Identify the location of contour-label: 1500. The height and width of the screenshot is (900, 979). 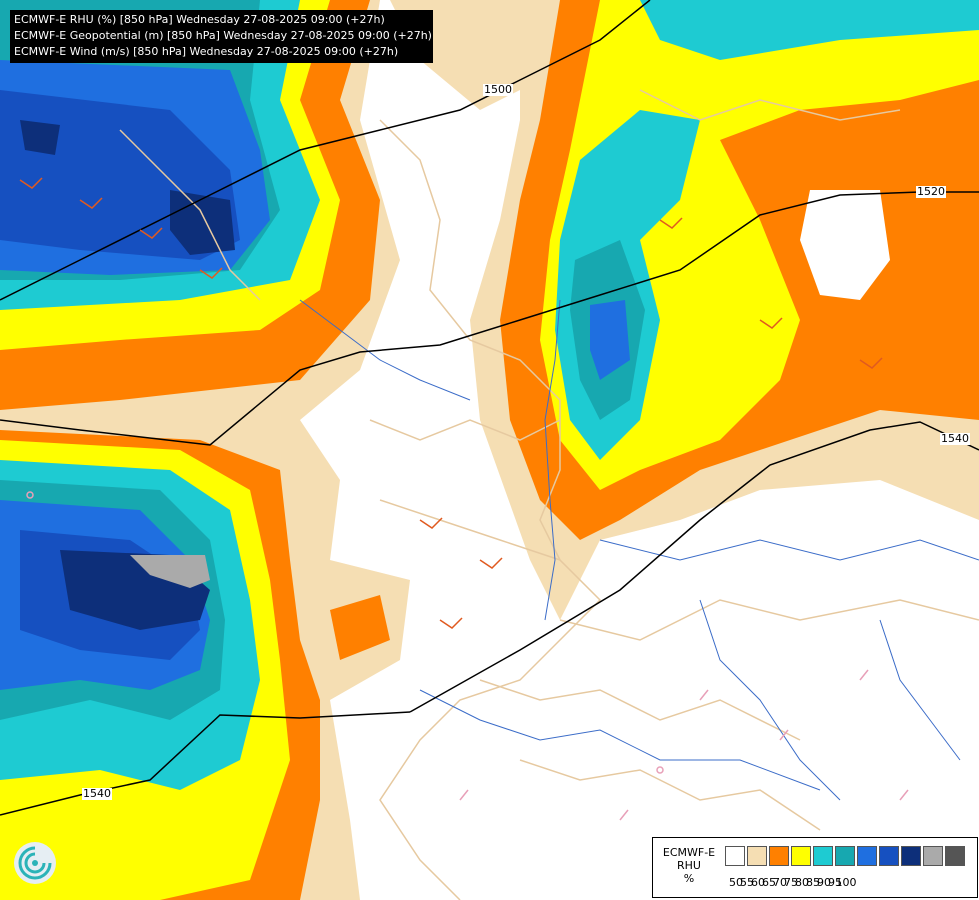
(498, 89).